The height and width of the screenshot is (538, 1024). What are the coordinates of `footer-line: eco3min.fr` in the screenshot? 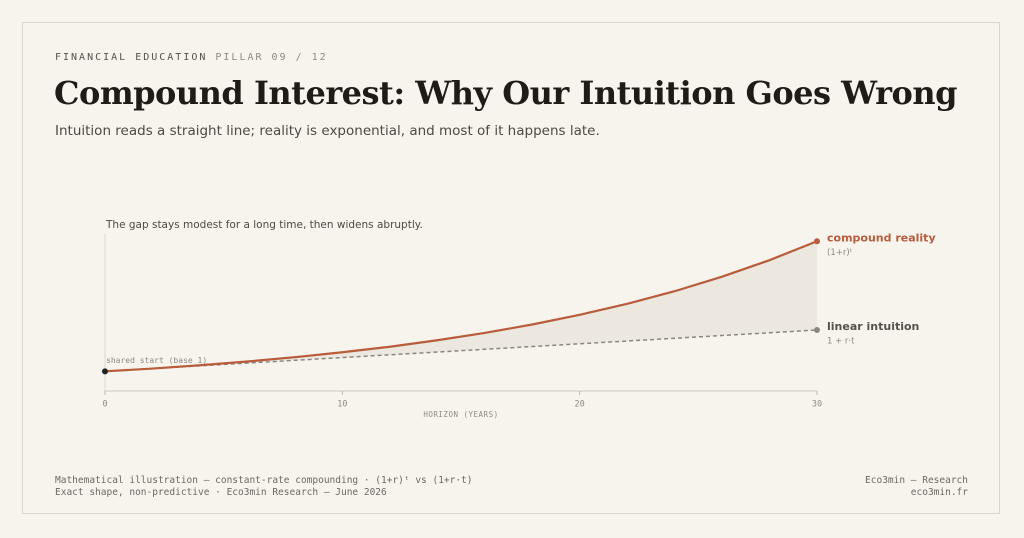 It's located at (939, 492).